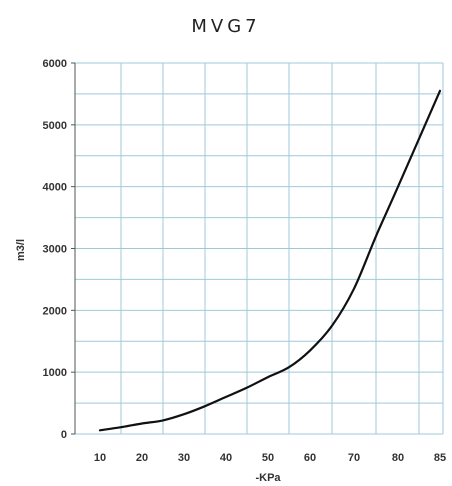  I want to click on x-tick-label: 70, so click(354, 458).